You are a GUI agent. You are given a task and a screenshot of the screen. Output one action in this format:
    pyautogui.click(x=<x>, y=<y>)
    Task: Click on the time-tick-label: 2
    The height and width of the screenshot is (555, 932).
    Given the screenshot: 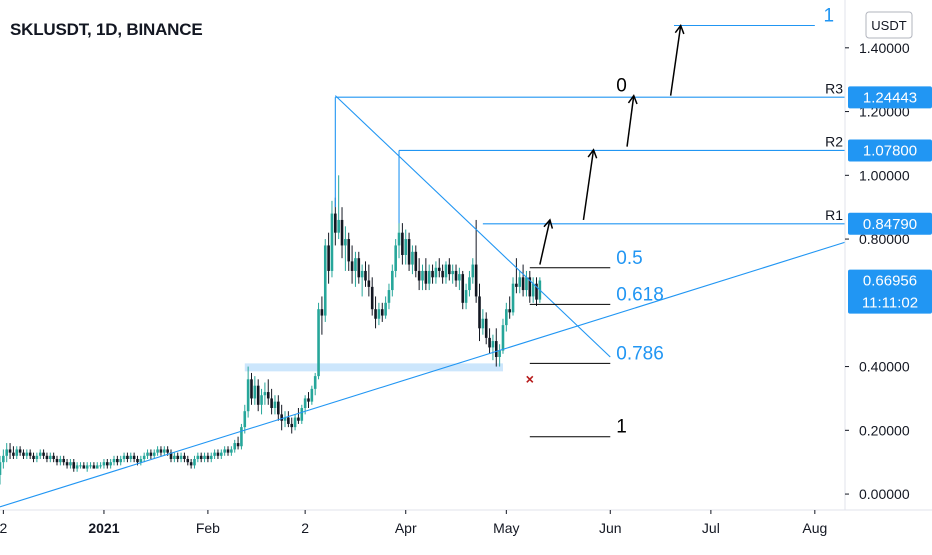 What is the action you would take?
    pyautogui.click(x=305, y=528)
    